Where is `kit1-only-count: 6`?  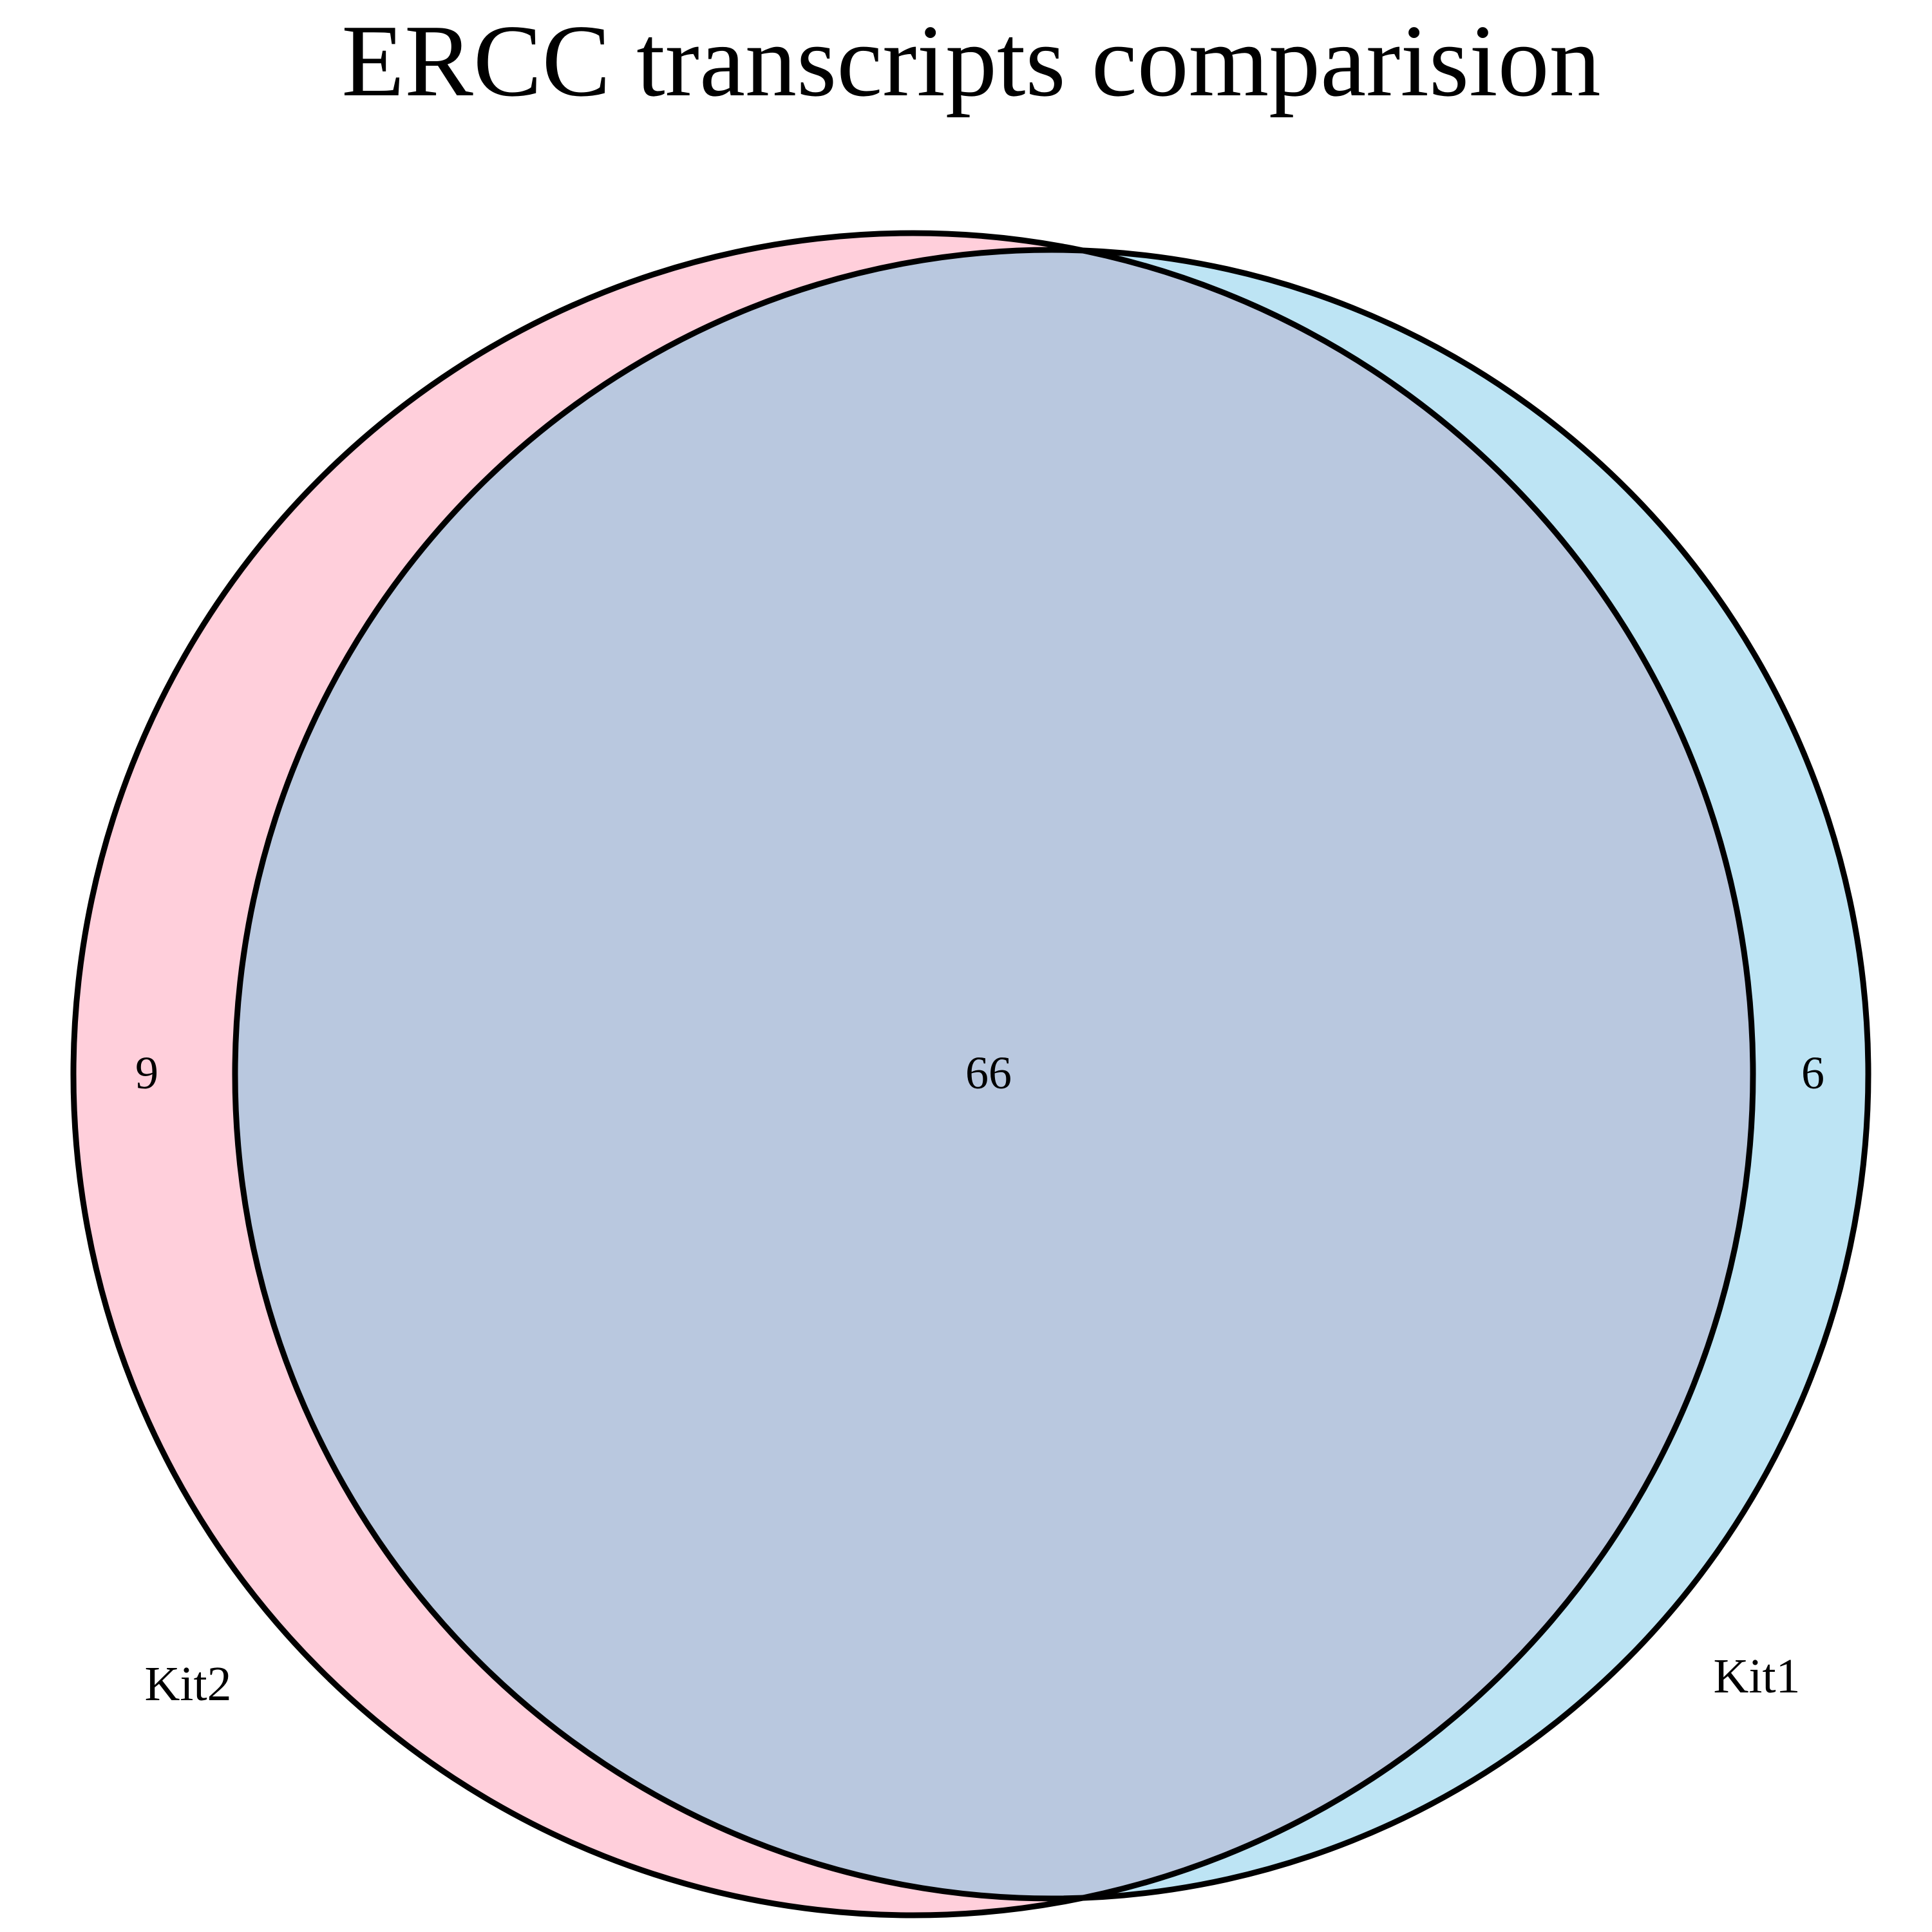 kit1-only-count: 6 is located at coordinates (1812, 1073).